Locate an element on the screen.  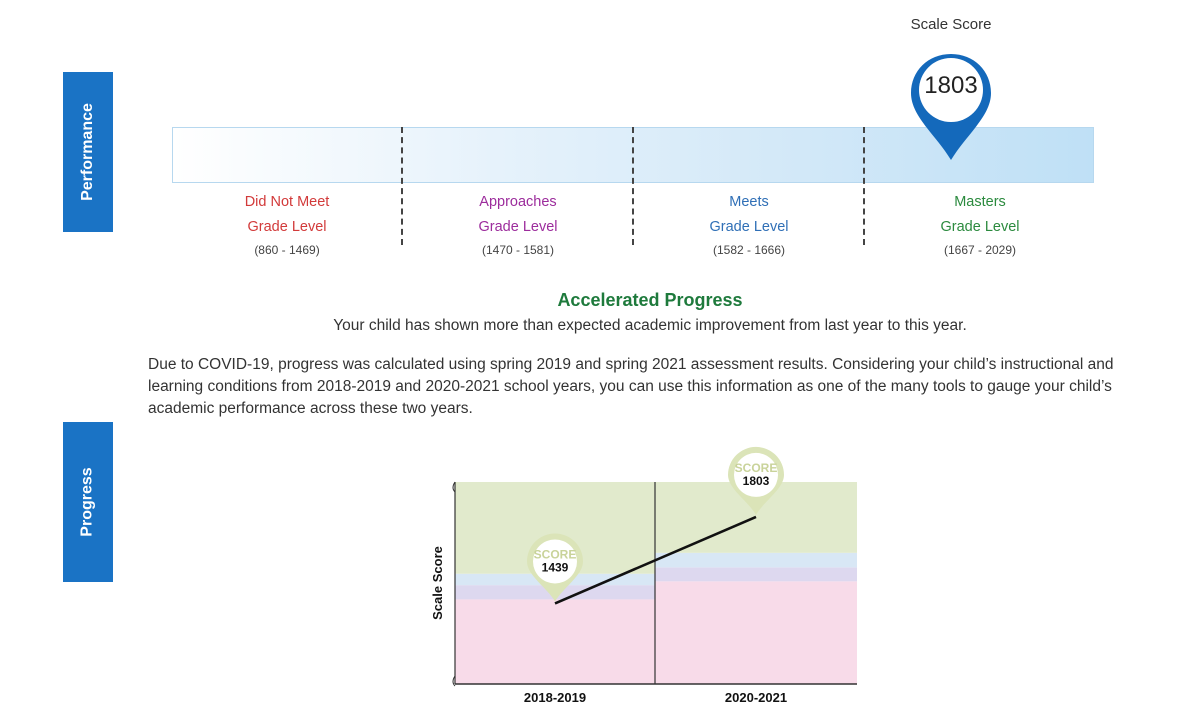
level-did-not-meet: Did Not Meet Grade Level (860 - 1469) is located at coordinates (287, 223).